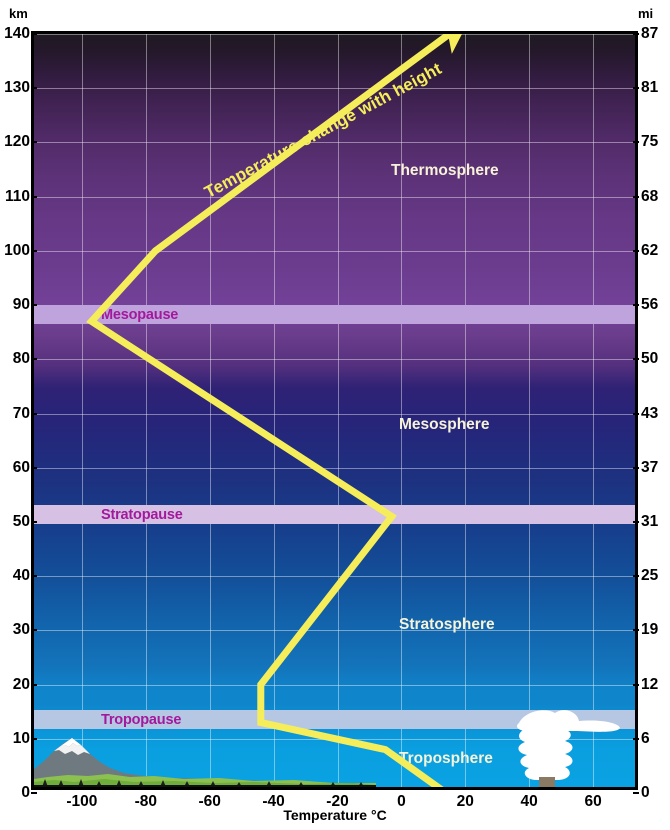  What do you see at coordinates (21, 630) in the screenshot?
I see `left-tick-label-30: 30` at bounding box center [21, 630].